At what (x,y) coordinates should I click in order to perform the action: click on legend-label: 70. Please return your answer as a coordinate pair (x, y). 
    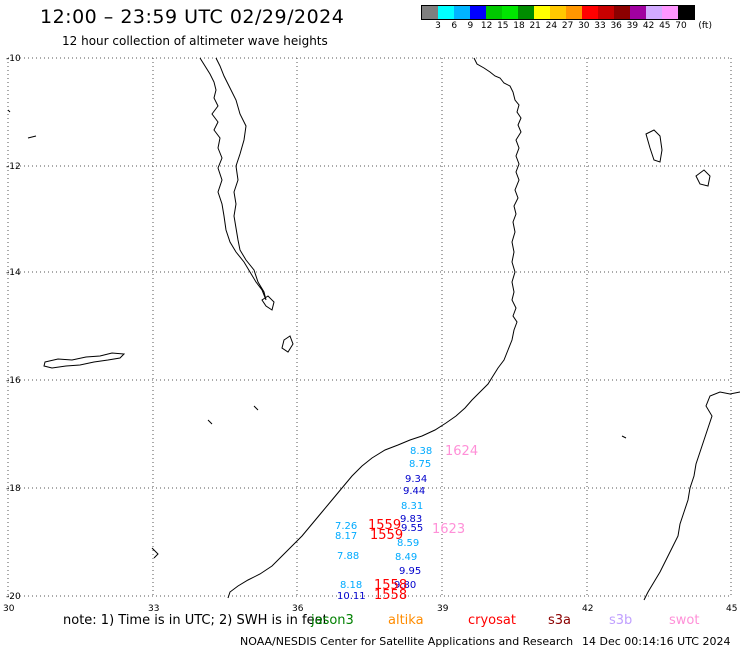
    Looking at the image, I should click on (681, 26).